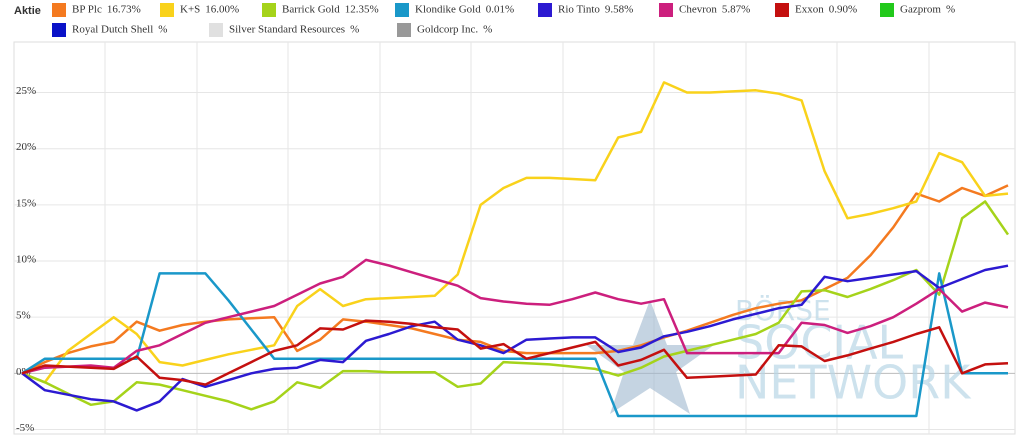 This screenshot has width=1024, height=440. I want to click on legend-label: Exxon, so click(809, 10).